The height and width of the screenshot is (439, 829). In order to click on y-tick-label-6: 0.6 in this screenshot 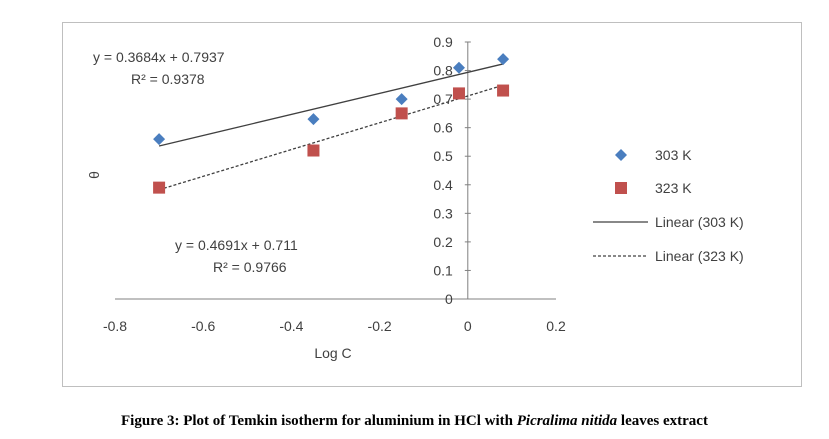, I will do `click(443, 128)`.